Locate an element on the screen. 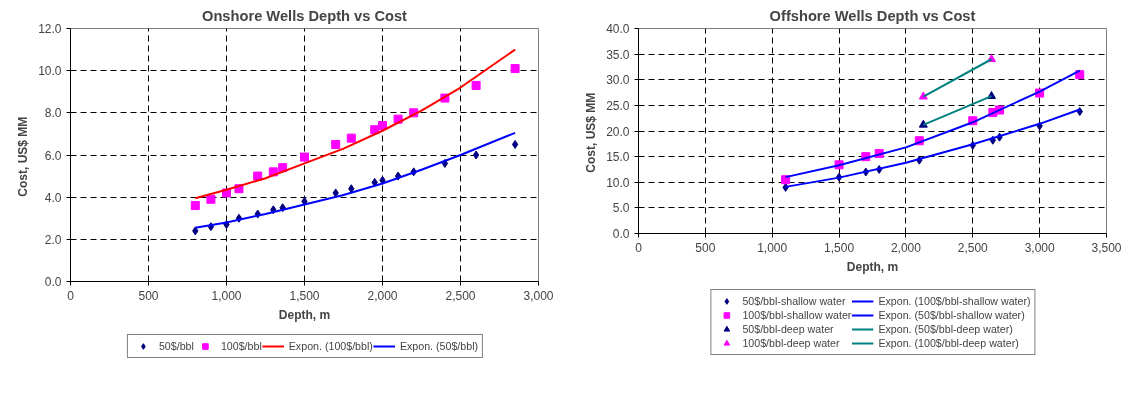  y-tick-label: 5.0 is located at coordinates (621, 208).